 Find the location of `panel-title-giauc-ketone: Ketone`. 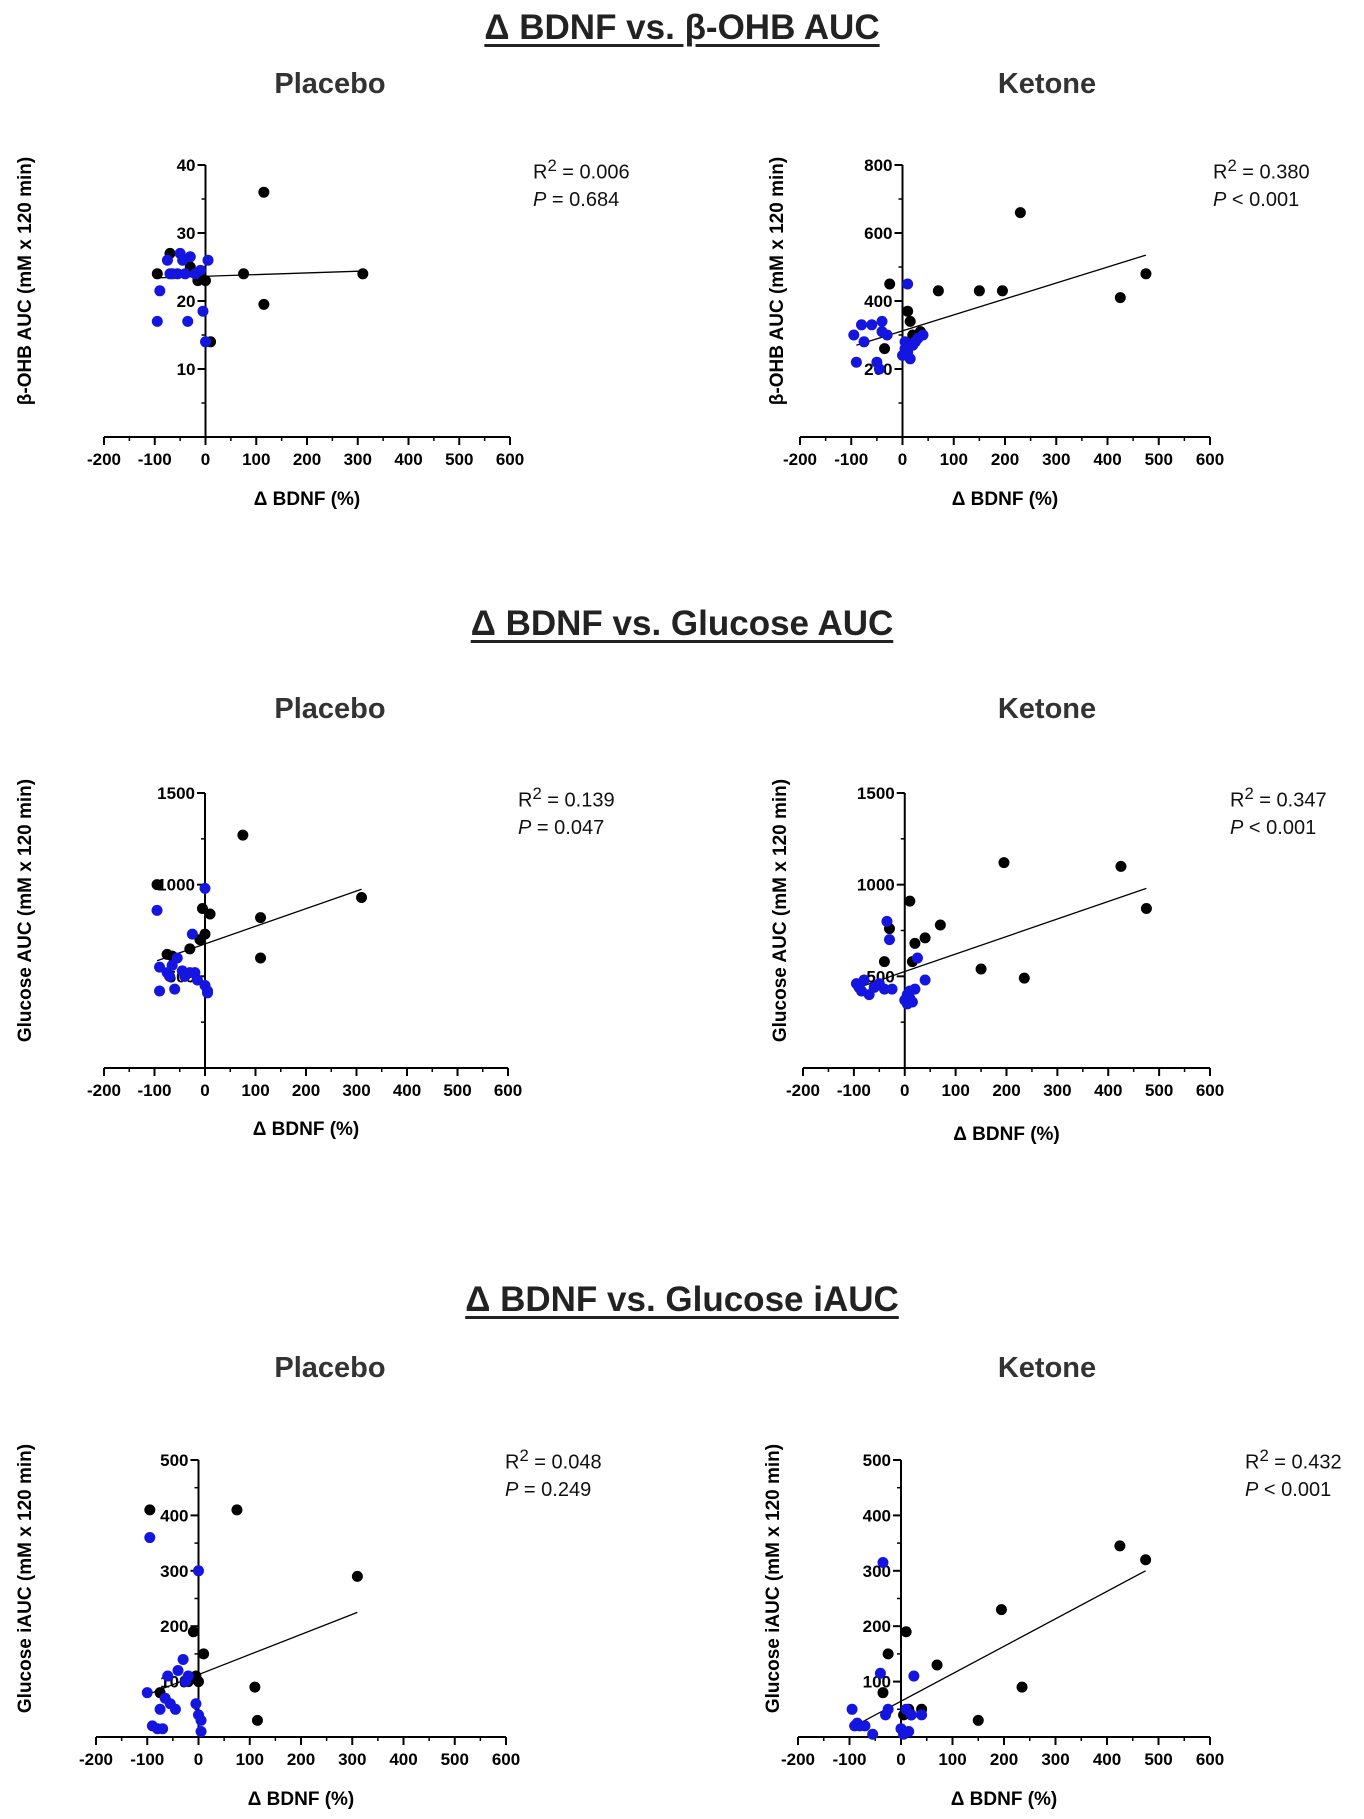

panel-title-giauc-ketone: Ketone is located at coordinates (1047, 1368).